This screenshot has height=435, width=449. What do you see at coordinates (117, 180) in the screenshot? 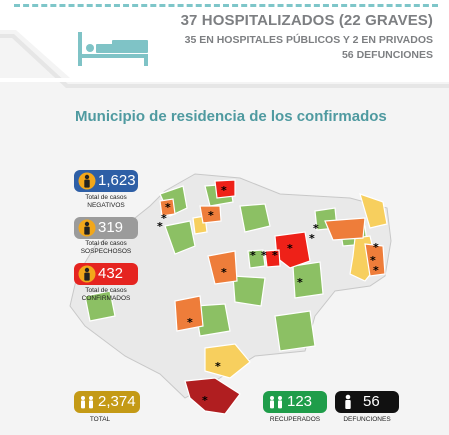
I see `negativos-value: 1,623` at bounding box center [117, 180].